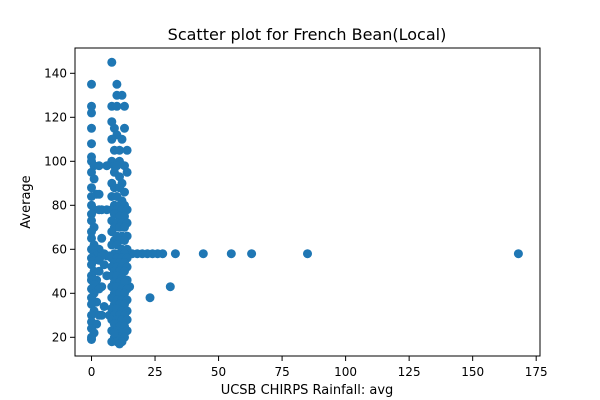  What do you see at coordinates (218, 372) in the screenshot?
I see `x-tick-label: 50` at bounding box center [218, 372].